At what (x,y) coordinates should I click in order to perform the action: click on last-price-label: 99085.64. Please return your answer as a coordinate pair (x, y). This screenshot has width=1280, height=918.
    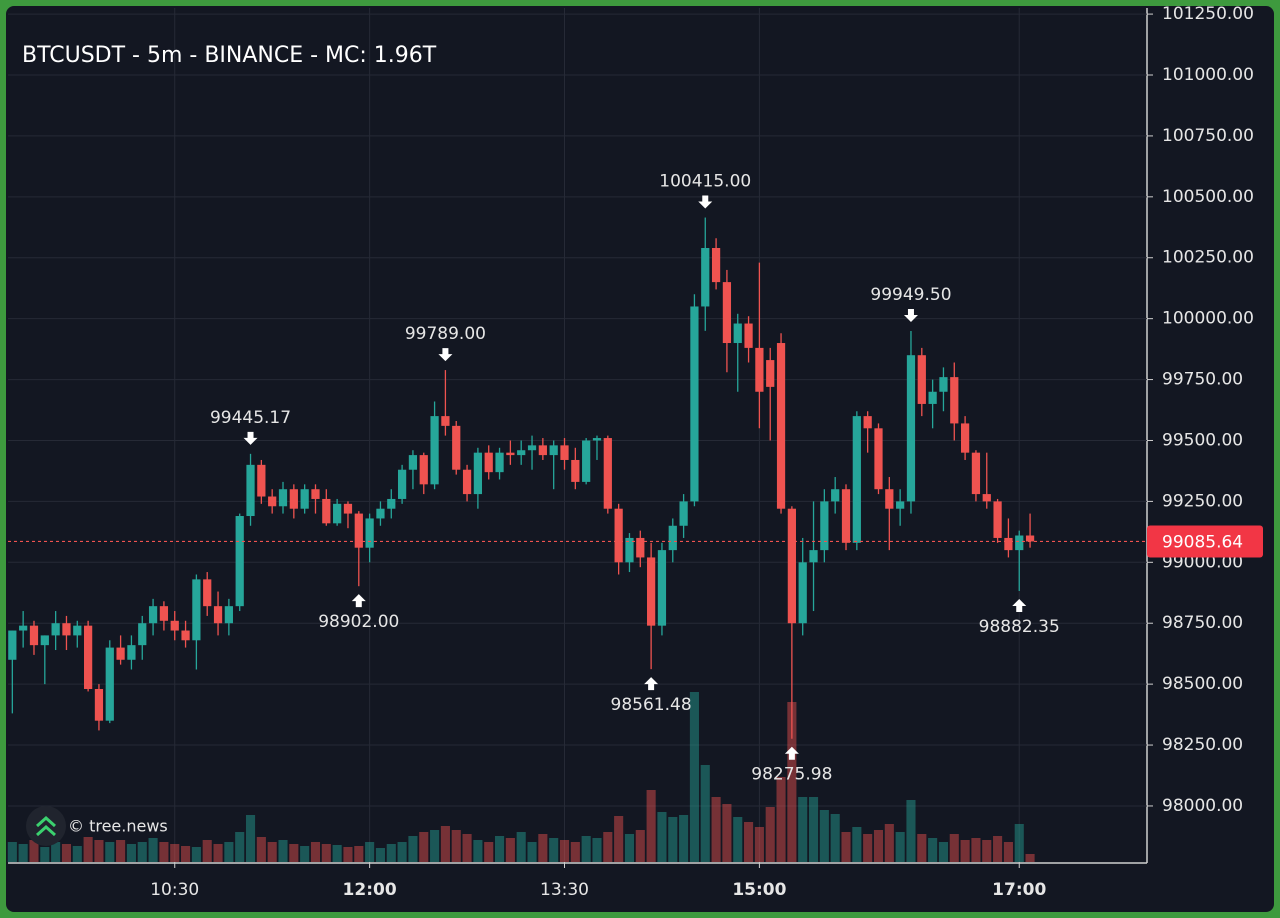
    Looking at the image, I should click on (1202, 542).